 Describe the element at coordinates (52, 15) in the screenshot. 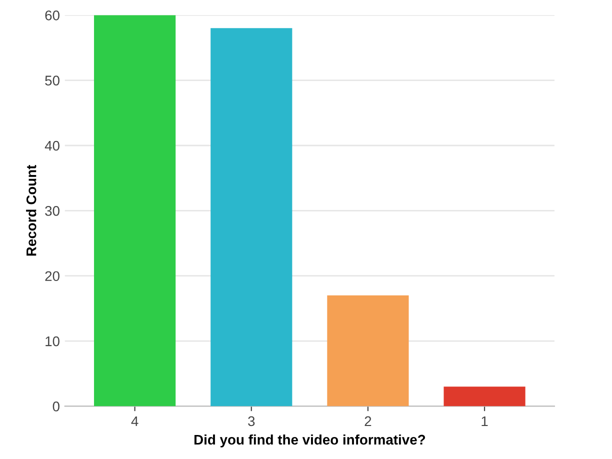

I see `y-tick-label: 60` at that location.